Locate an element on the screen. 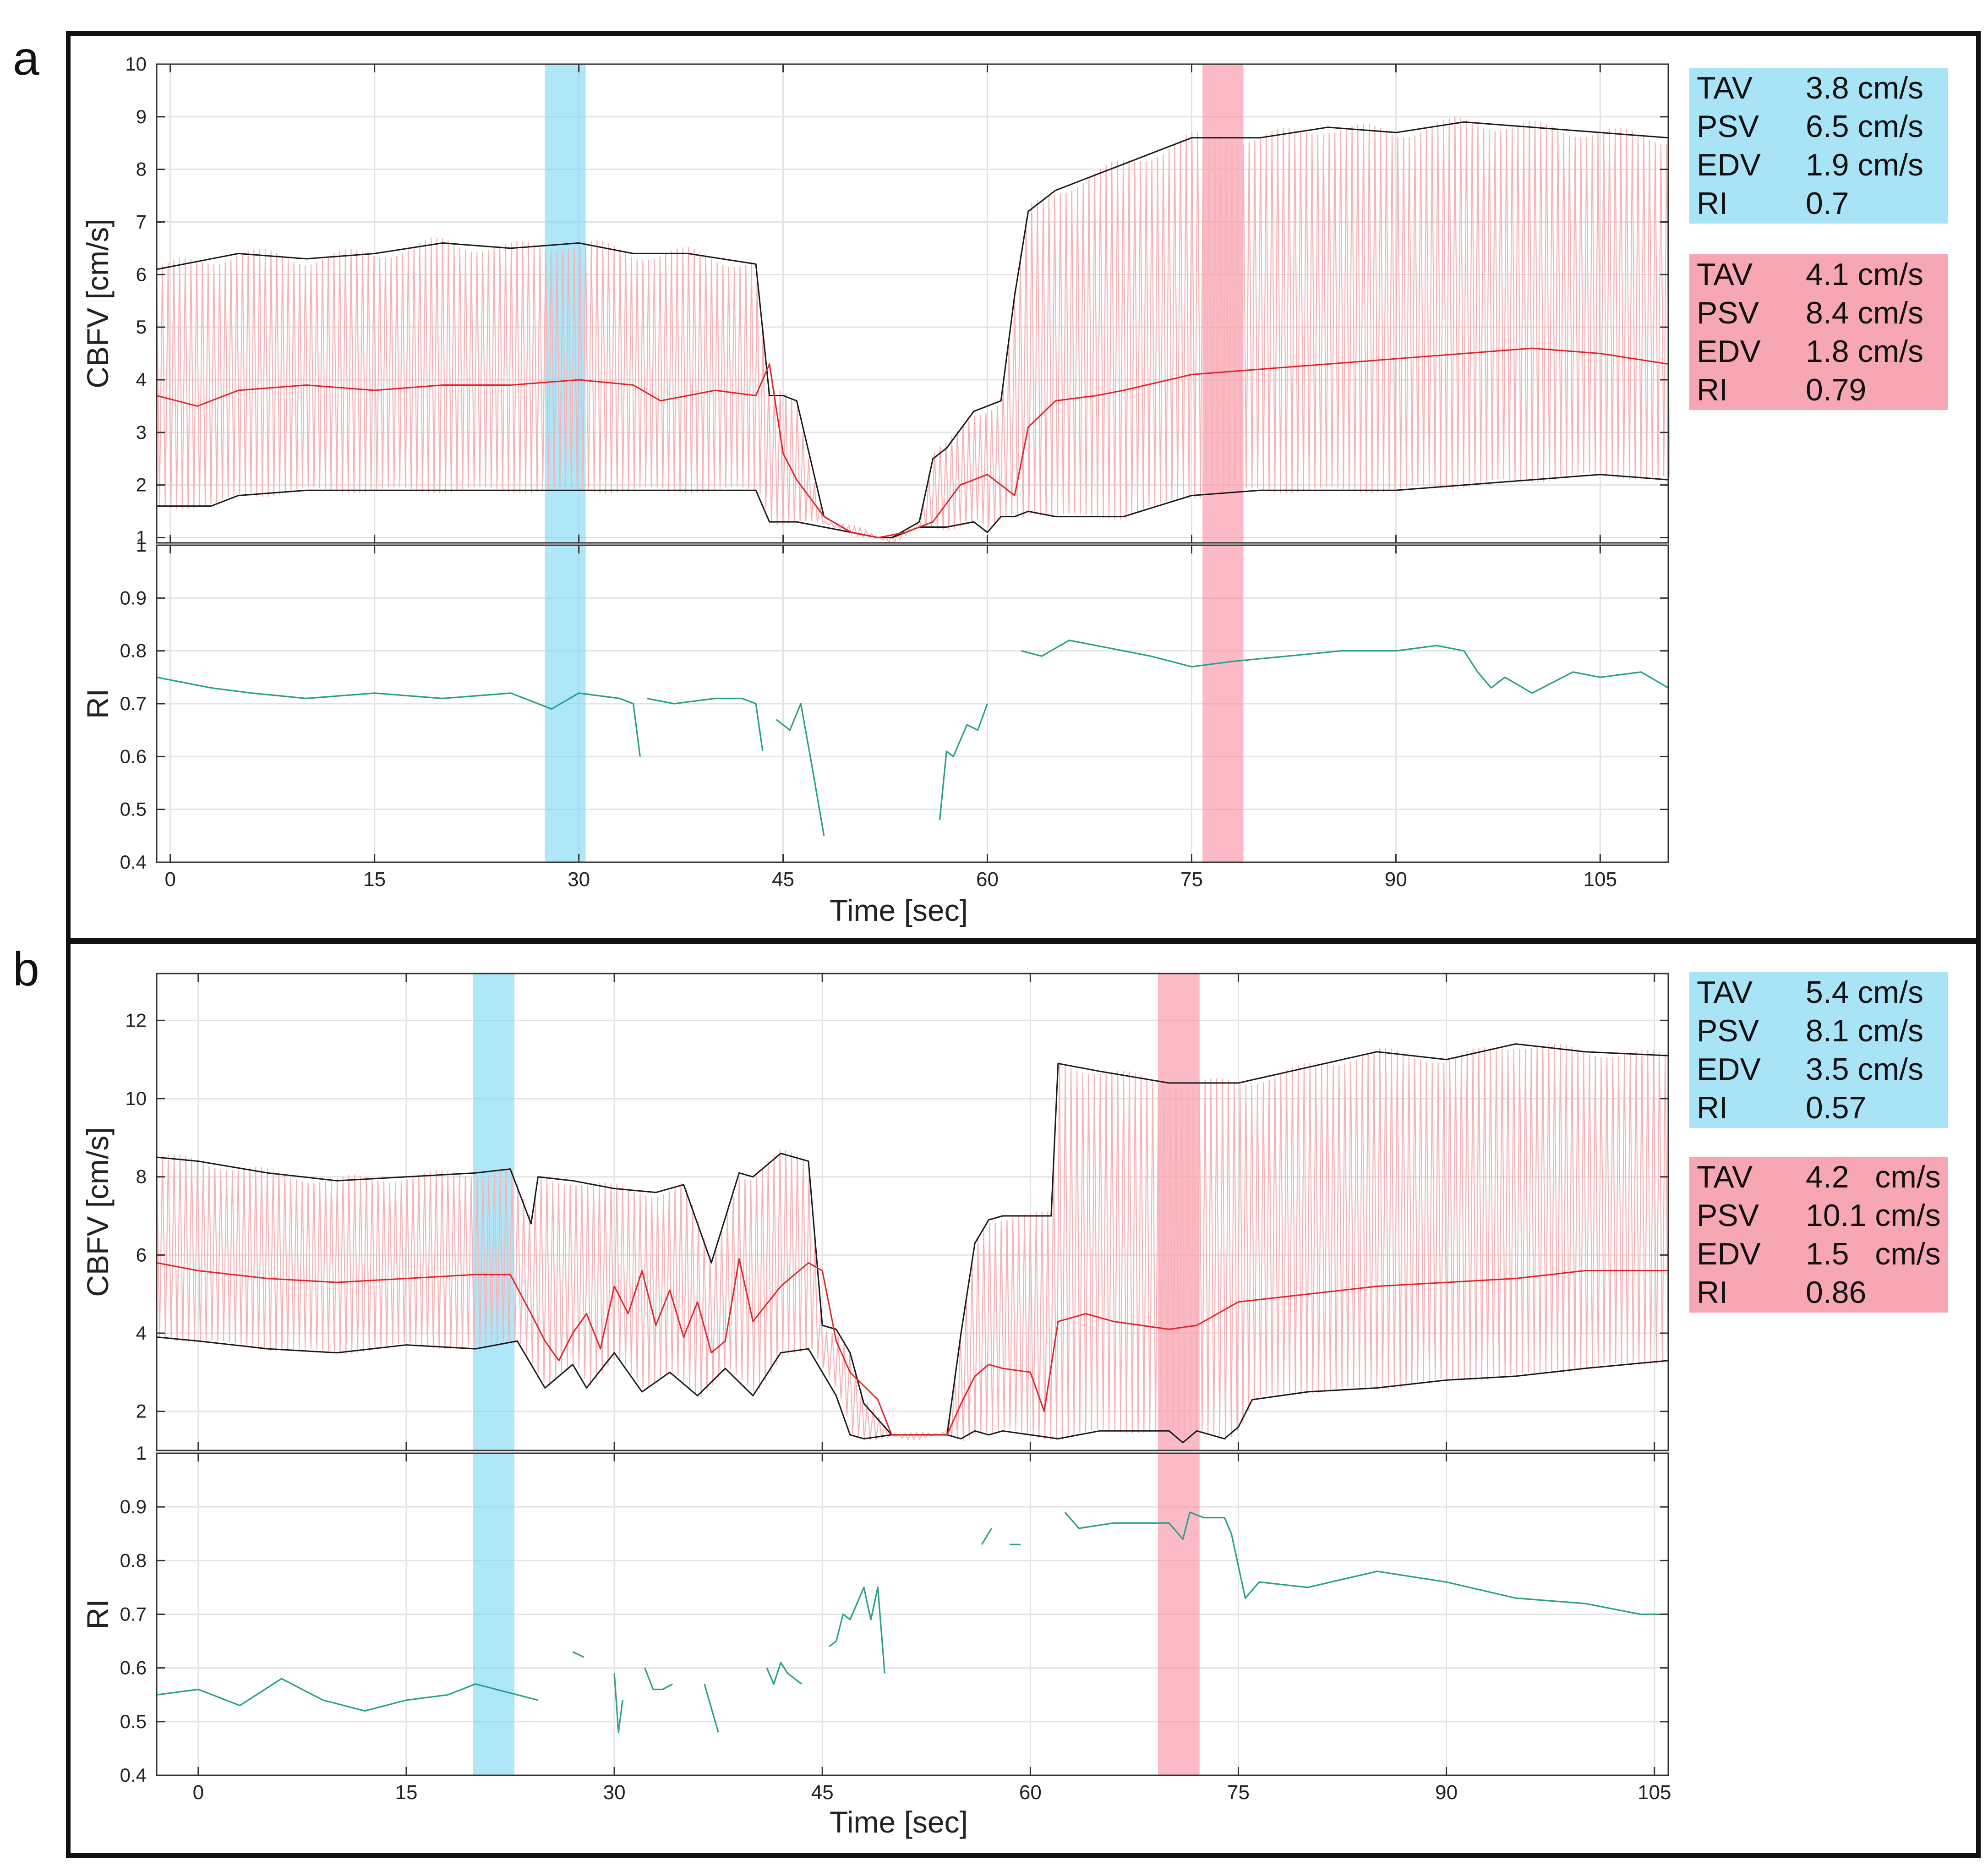 The width and height of the screenshot is (1988, 1866). y-tick-label: 0.4 is located at coordinates (134, 1775).